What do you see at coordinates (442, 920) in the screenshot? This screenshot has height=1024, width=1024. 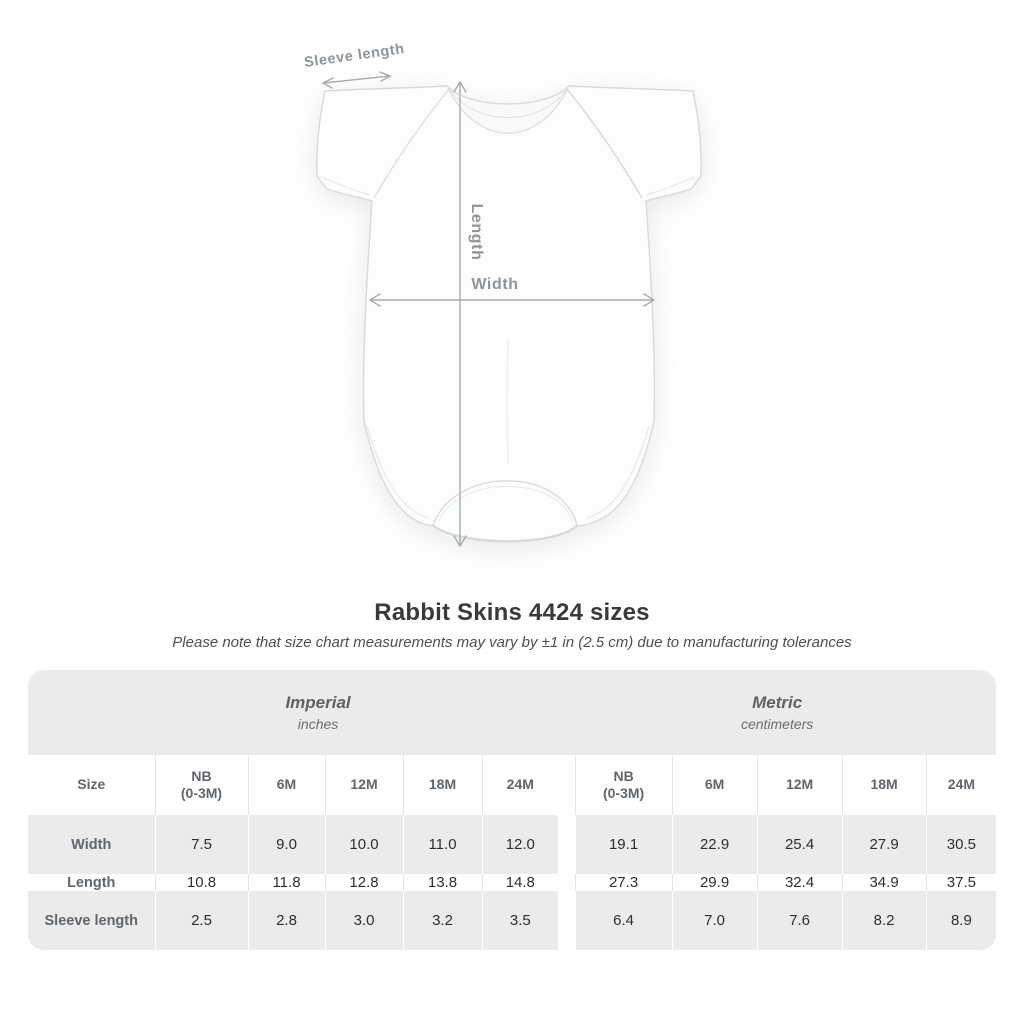 I see `measurement-cell: 3.2` at bounding box center [442, 920].